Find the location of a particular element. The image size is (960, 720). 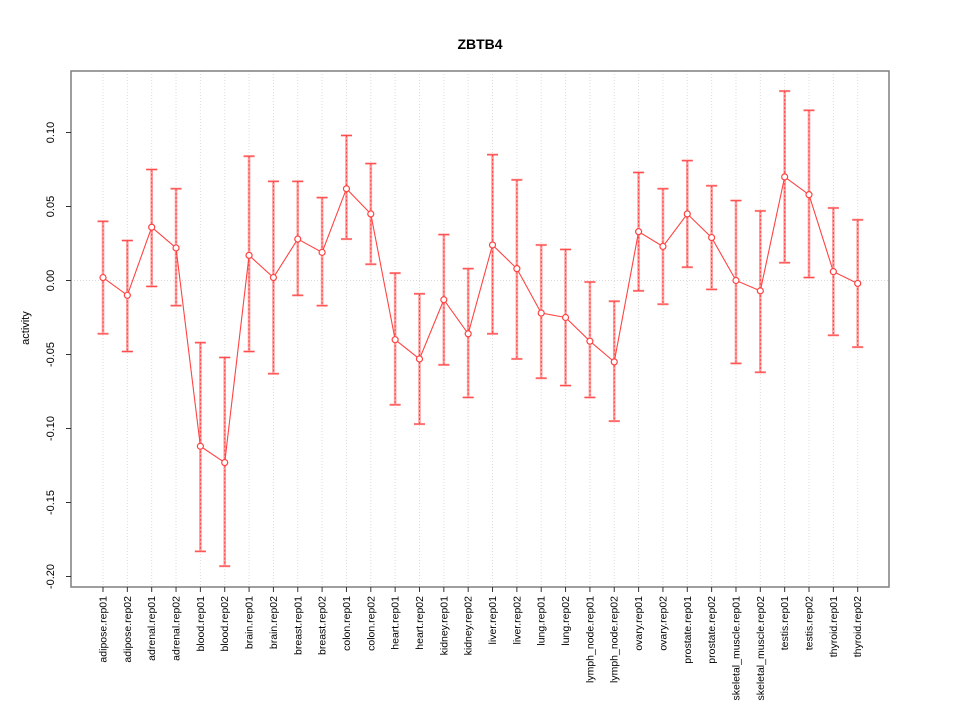

x-tick-label: thyroid.rep01 is located at coordinates (834, 626).